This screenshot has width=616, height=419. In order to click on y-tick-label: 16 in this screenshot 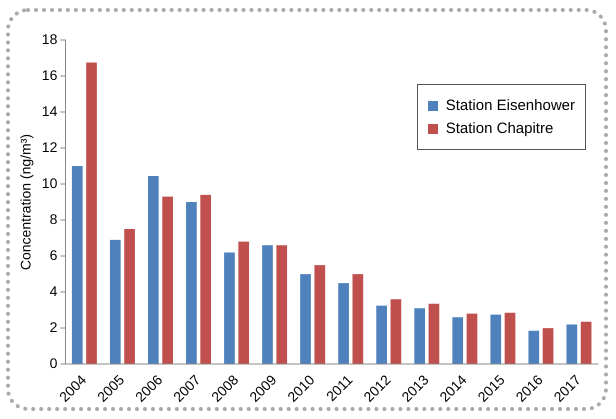, I will do `click(50, 74)`.